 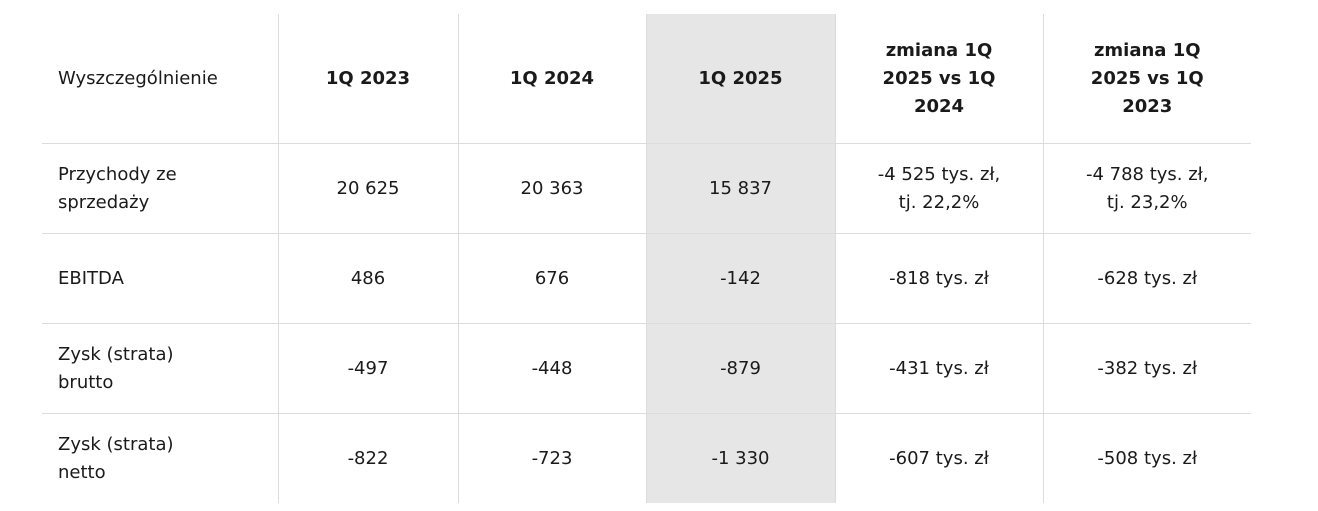 I want to click on cell-text: 15 837, so click(x=740, y=188).